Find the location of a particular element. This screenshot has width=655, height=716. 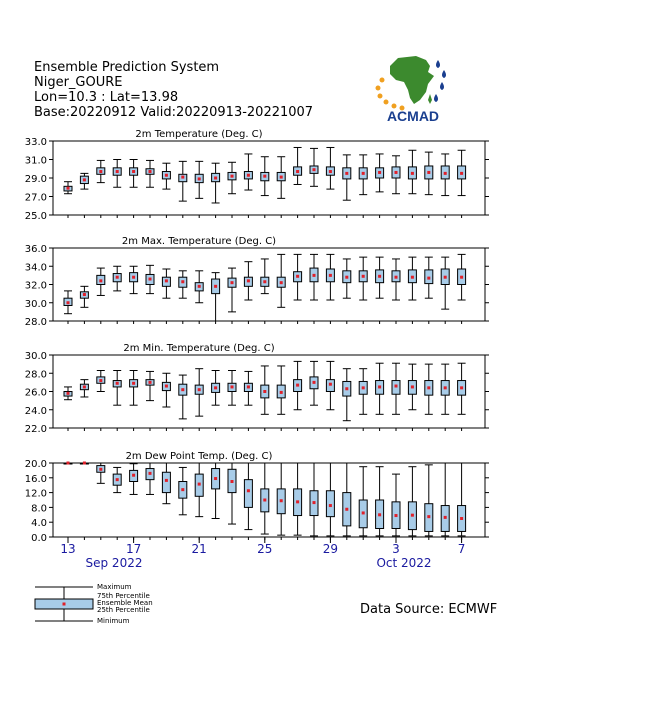

plot-frame is located at coordinates (269, 500).